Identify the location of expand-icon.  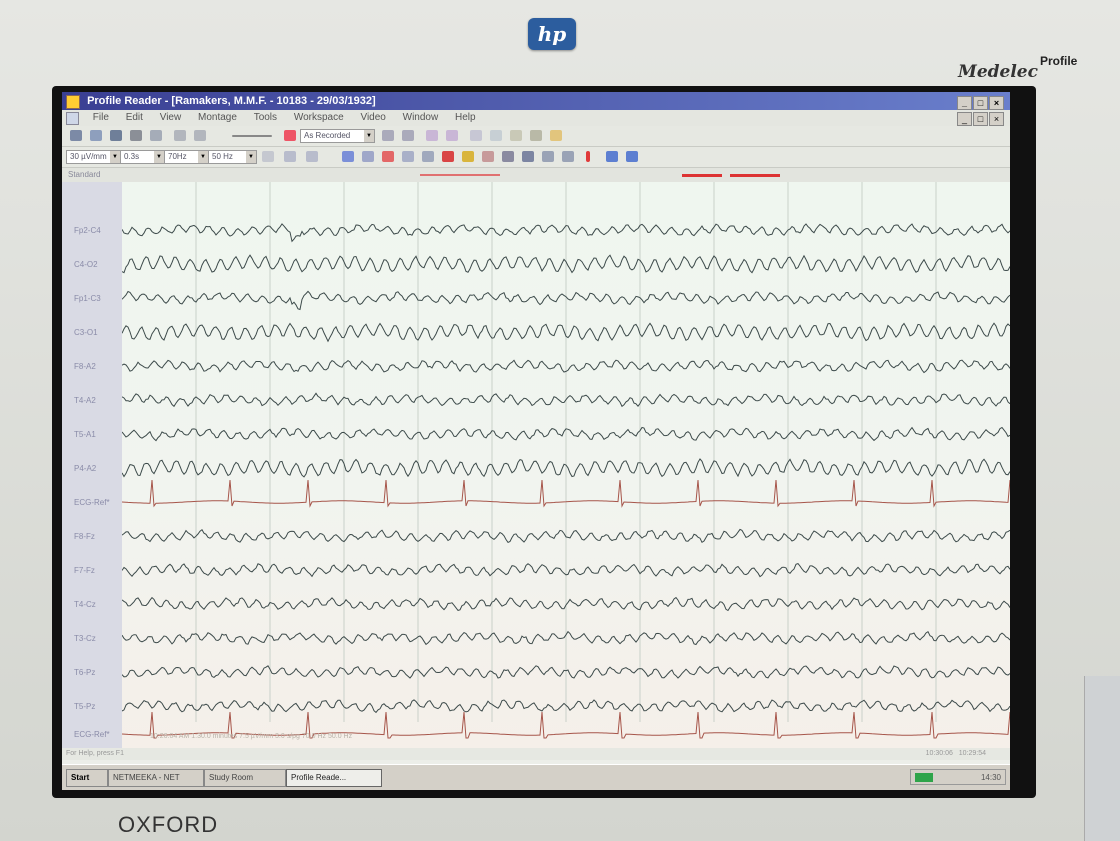
(432, 135).